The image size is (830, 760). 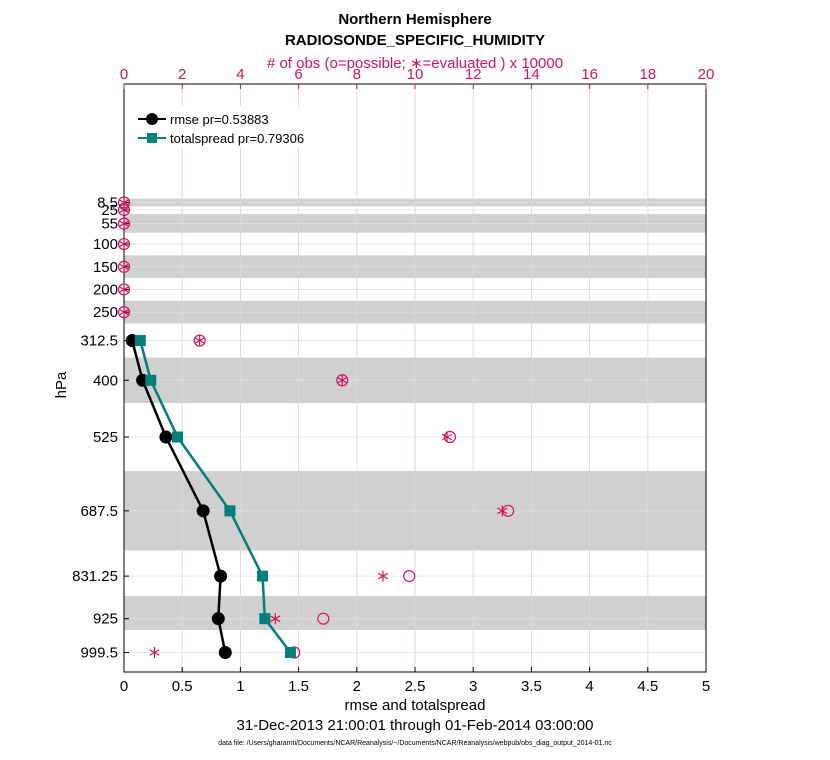 I want to click on series-group, so click(x=210, y=496).